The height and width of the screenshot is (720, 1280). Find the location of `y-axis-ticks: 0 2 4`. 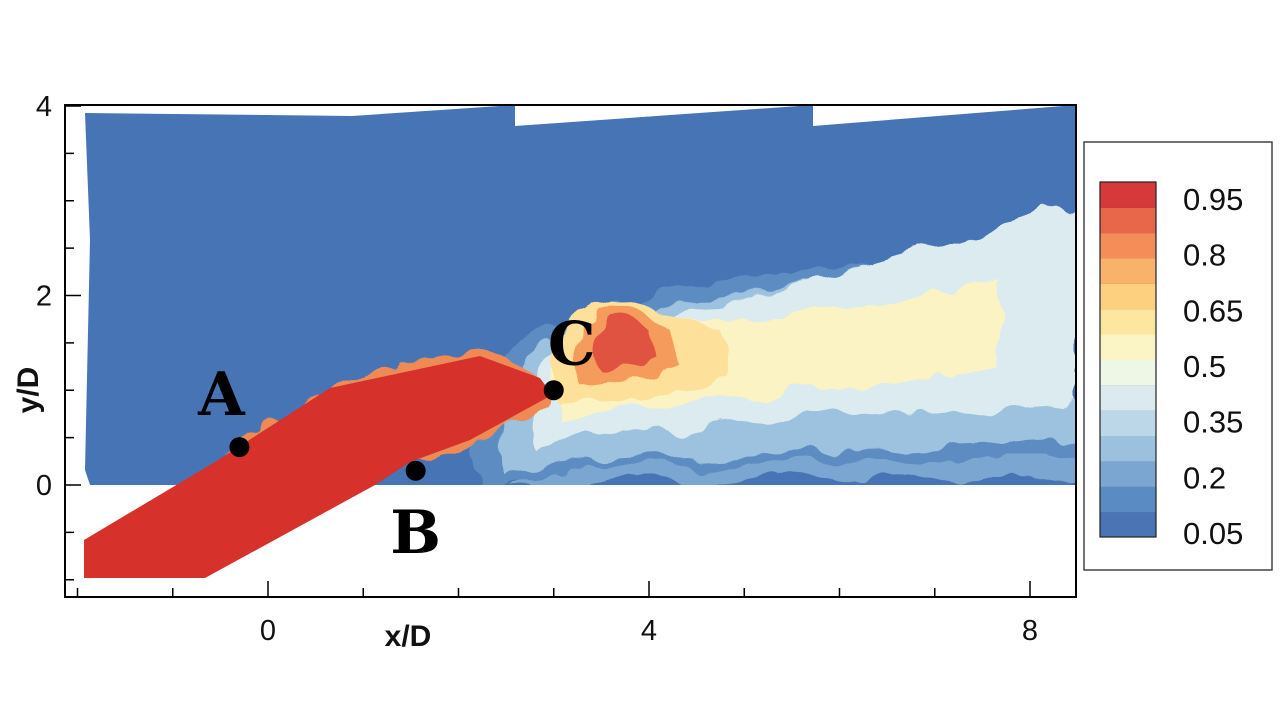

y-axis-ticks: 0 2 4 is located at coordinates (58, 336).